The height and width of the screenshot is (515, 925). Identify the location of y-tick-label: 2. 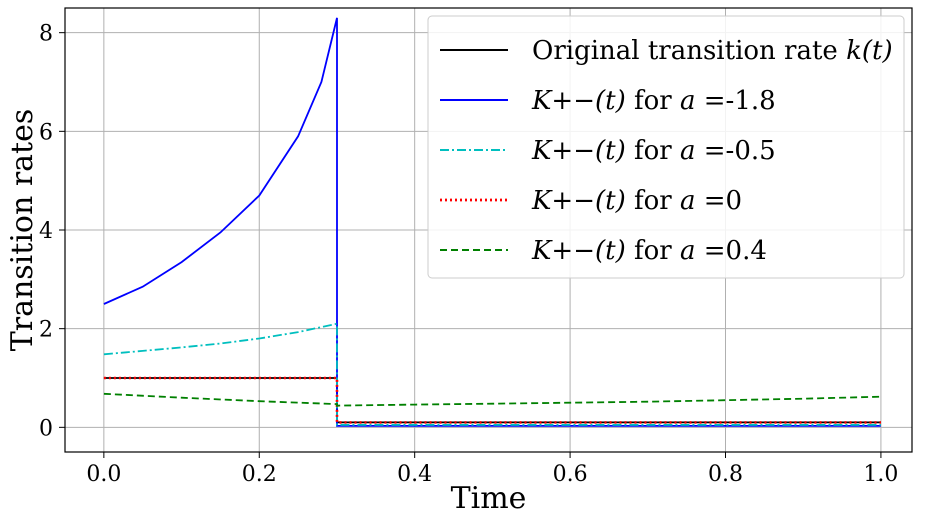
(46, 330).